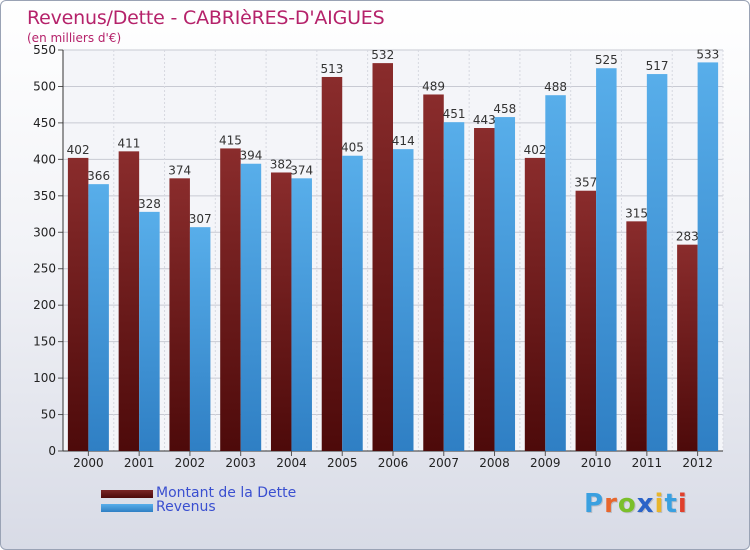 This screenshot has height=550, width=750. I want to click on value-label-debt: 357, so click(585, 183).